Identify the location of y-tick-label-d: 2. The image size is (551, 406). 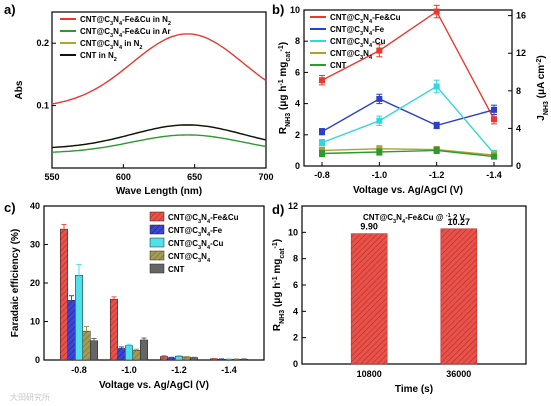
(295, 338).